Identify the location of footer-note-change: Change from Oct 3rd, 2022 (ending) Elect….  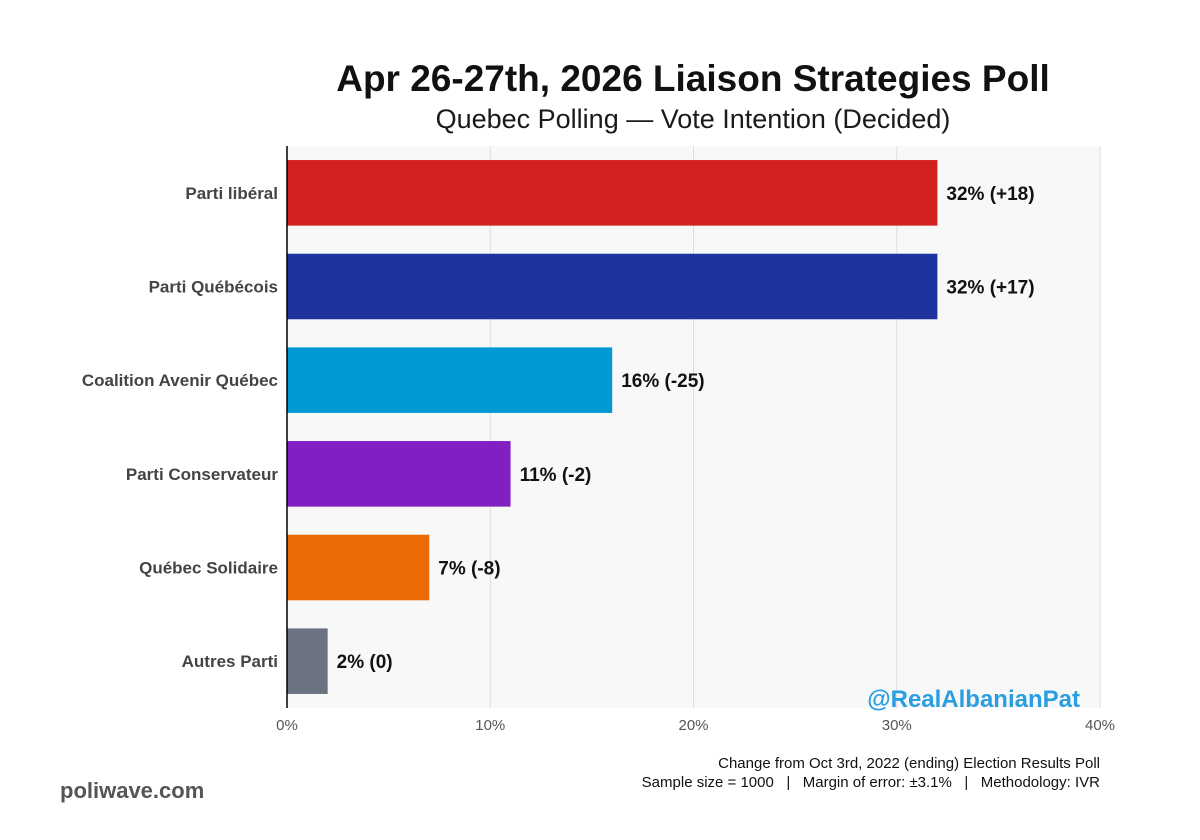
(909, 763).